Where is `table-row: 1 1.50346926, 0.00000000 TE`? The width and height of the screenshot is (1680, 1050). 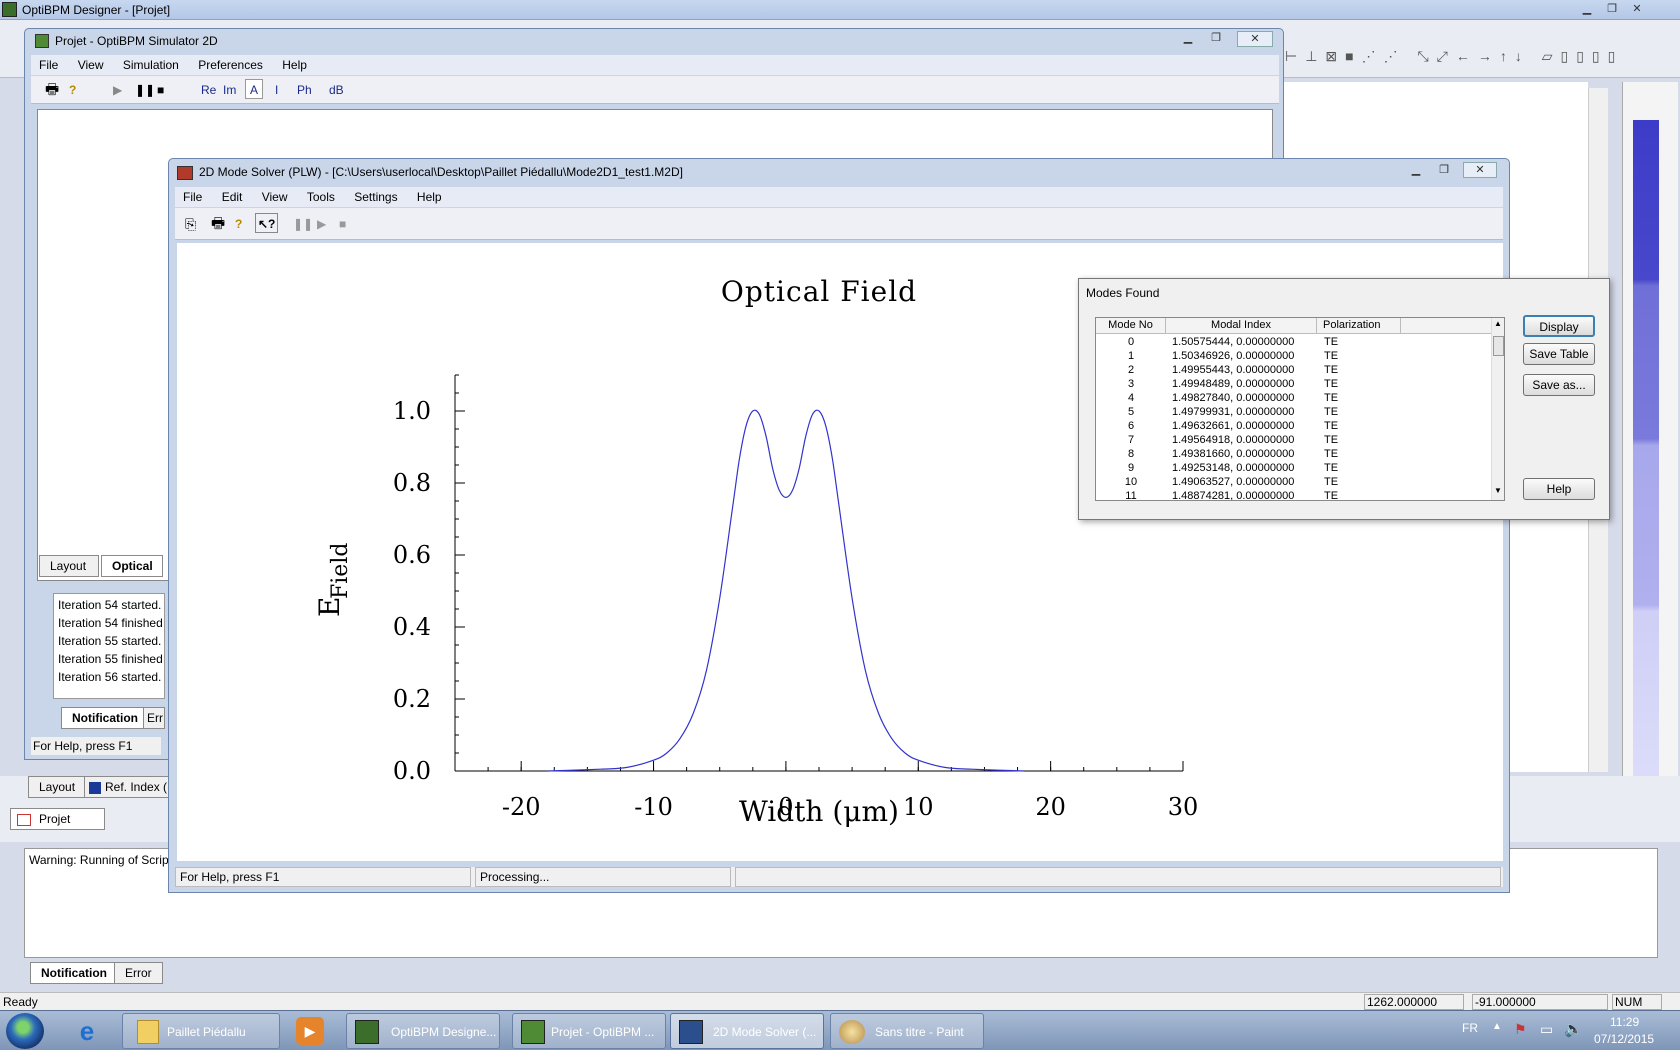
table-row: 1 1.50346926, 0.00000000 TE is located at coordinates (1294, 356).